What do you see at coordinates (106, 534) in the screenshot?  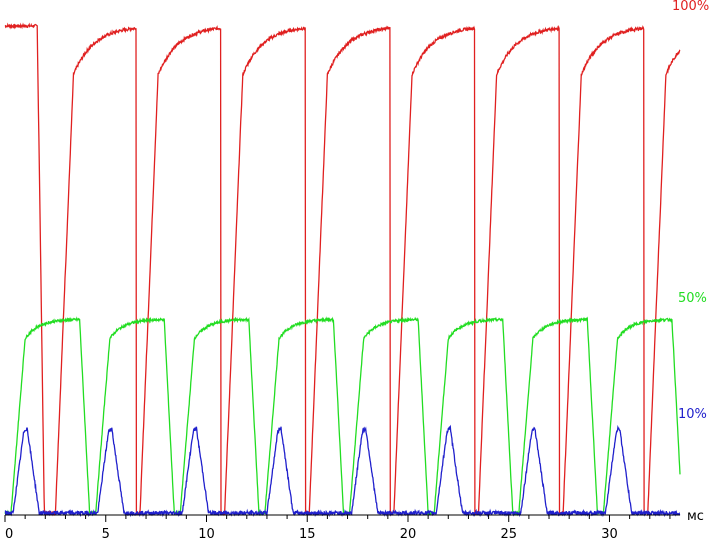 I see `x-tick-label: 5` at bounding box center [106, 534].